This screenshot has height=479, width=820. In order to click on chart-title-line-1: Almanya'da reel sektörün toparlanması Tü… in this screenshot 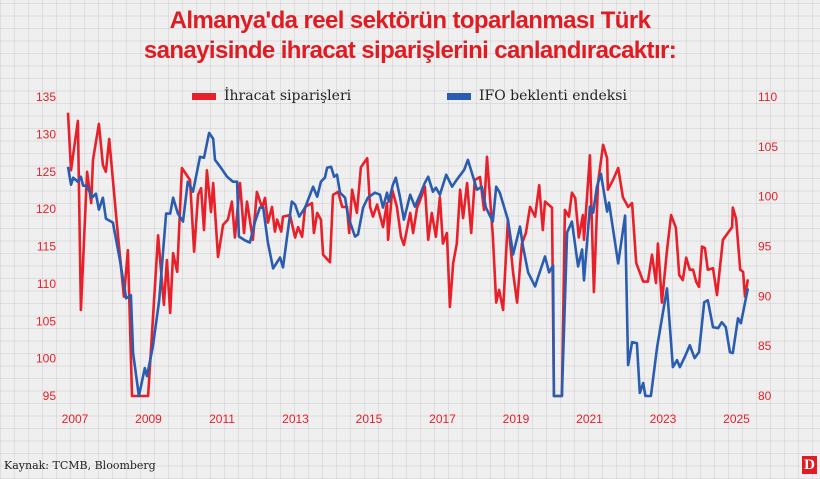, I will do `click(410, 20)`.